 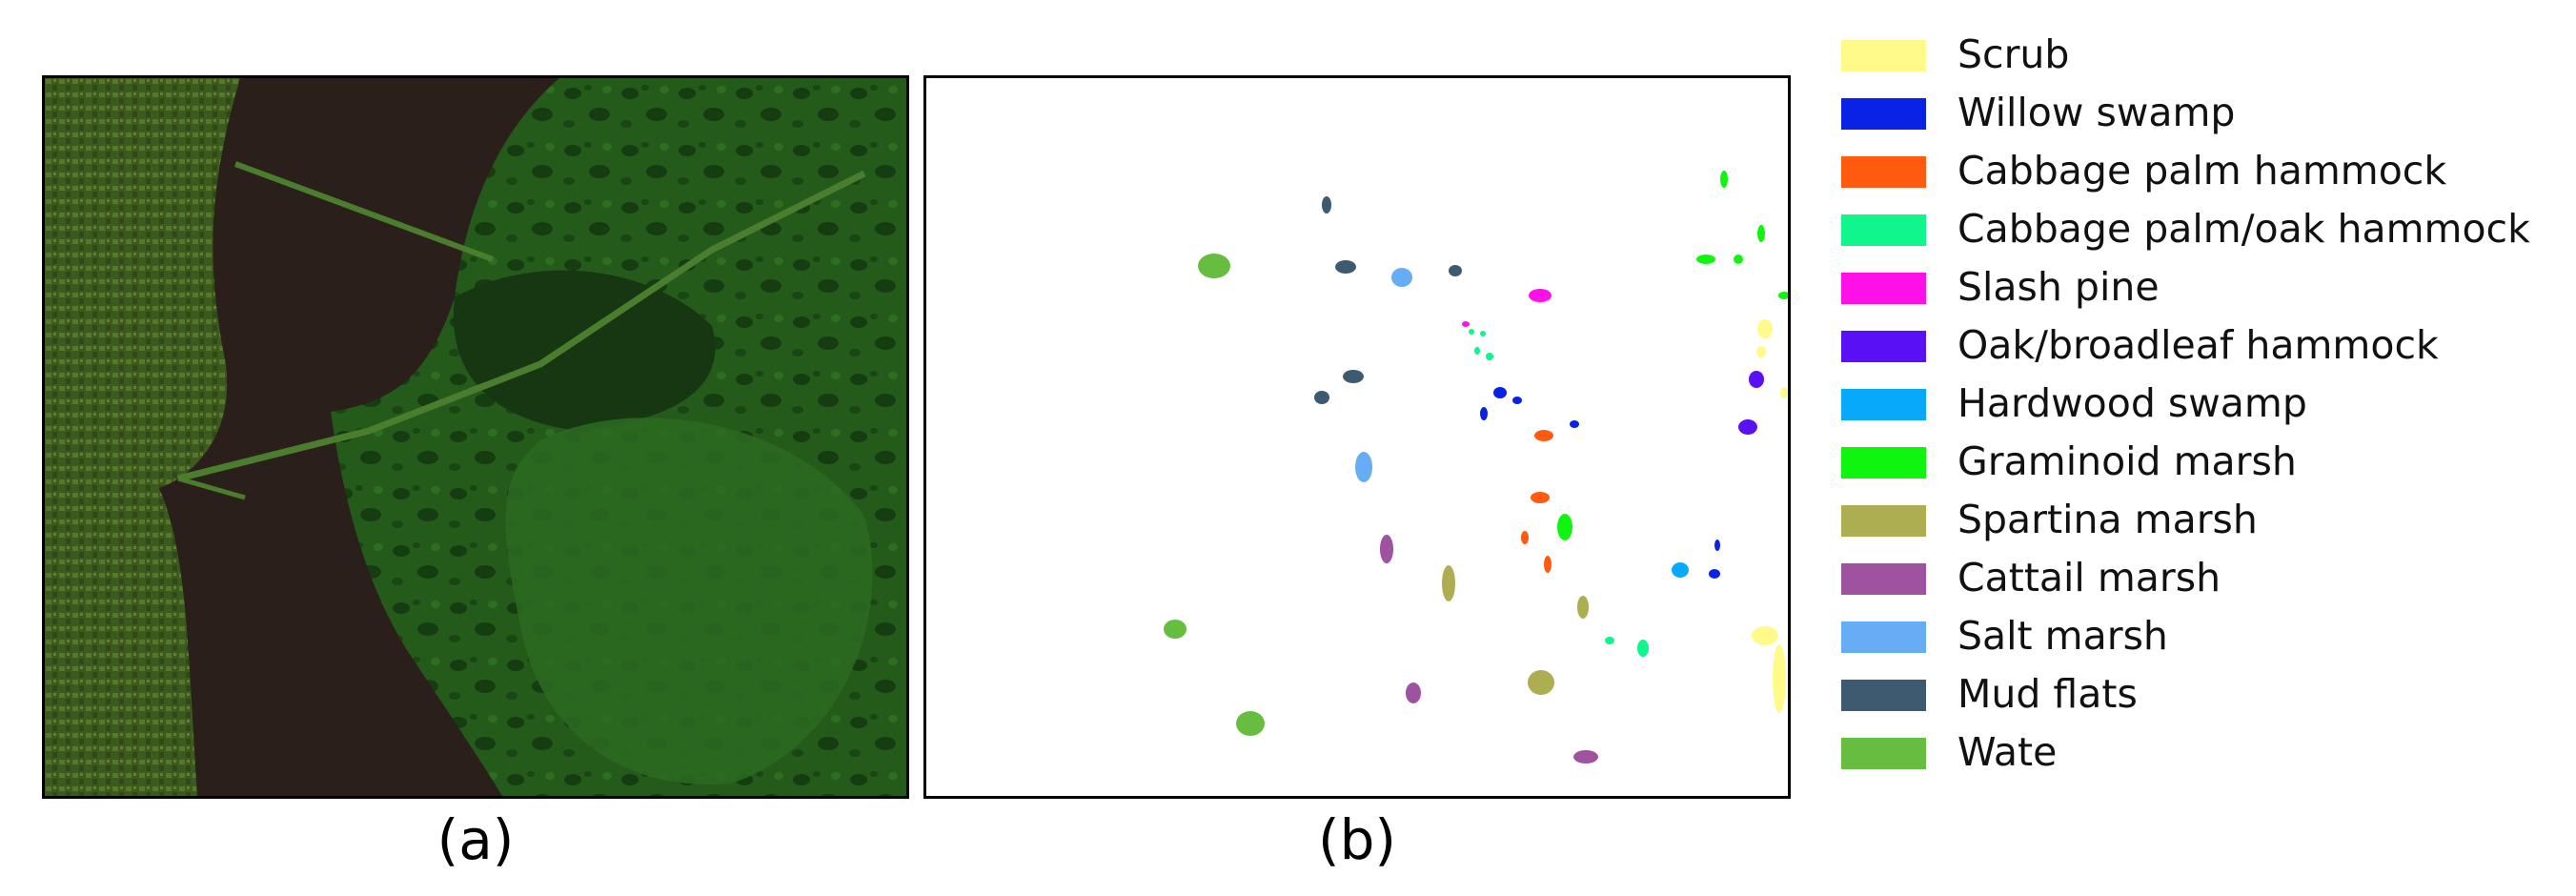 What do you see at coordinates (2014, 54) in the screenshot?
I see `legend-label: Scrub` at bounding box center [2014, 54].